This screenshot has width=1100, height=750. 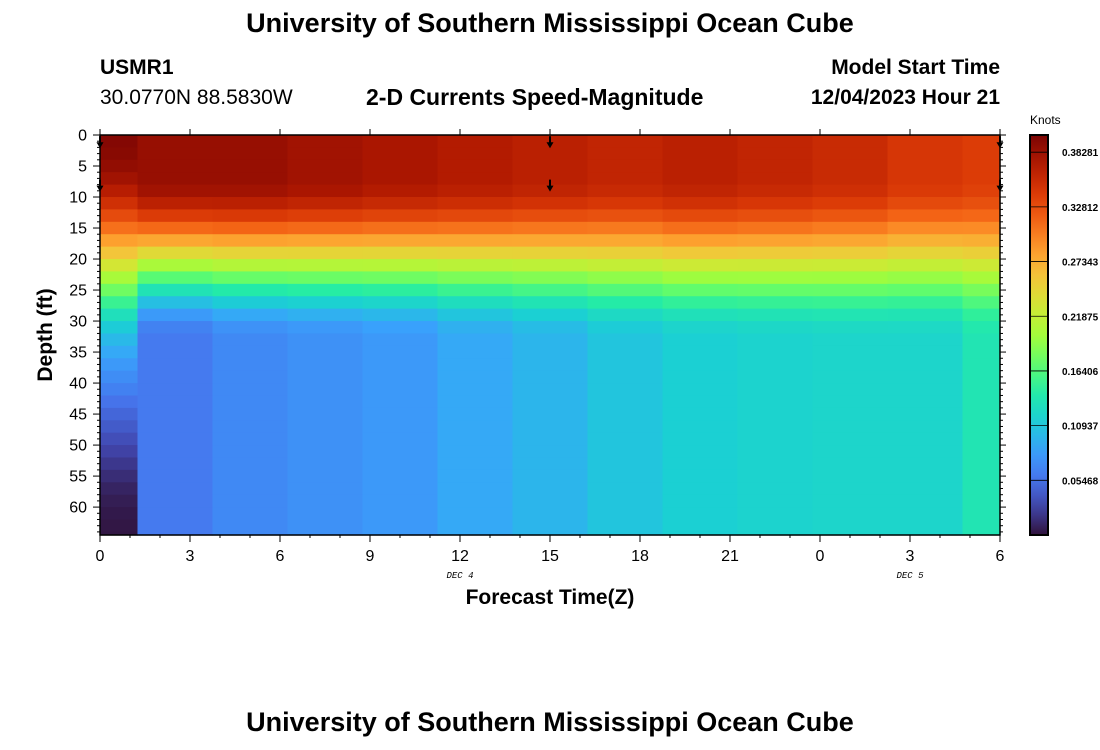 What do you see at coordinates (78, 384) in the screenshot?
I see `y-tick-label: 40` at bounding box center [78, 384].